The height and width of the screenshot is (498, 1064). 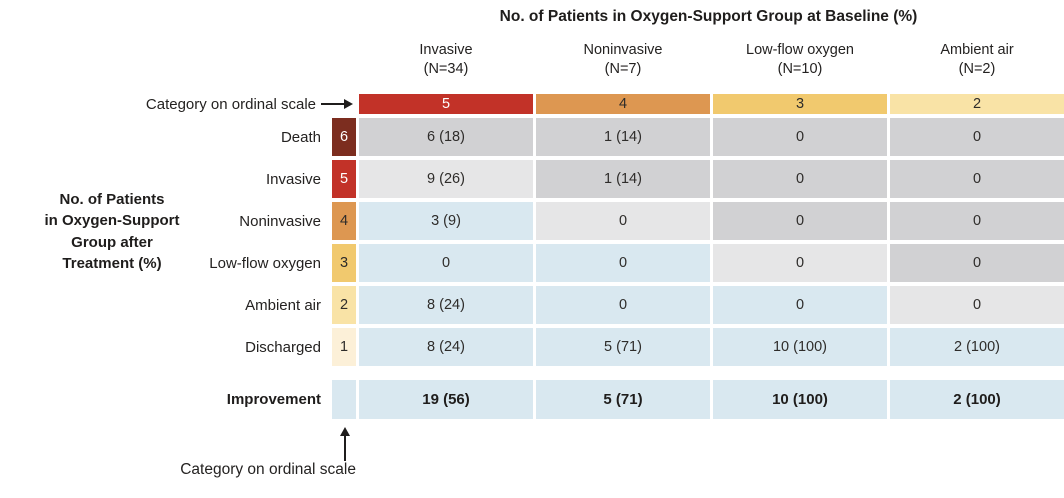 What do you see at coordinates (446, 399) in the screenshot?
I see `improvement-cell: 19 (56)` at bounding box center [446, 399].